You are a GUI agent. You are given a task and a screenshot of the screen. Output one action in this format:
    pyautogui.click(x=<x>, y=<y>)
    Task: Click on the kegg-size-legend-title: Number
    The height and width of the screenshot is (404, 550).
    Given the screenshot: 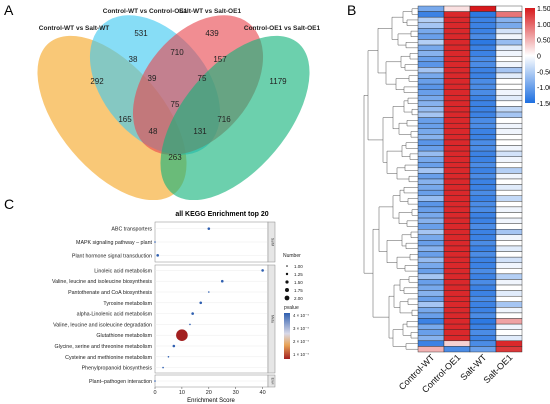 What is the action you would take?
    pyautogui.click(x=292, y=256)
    